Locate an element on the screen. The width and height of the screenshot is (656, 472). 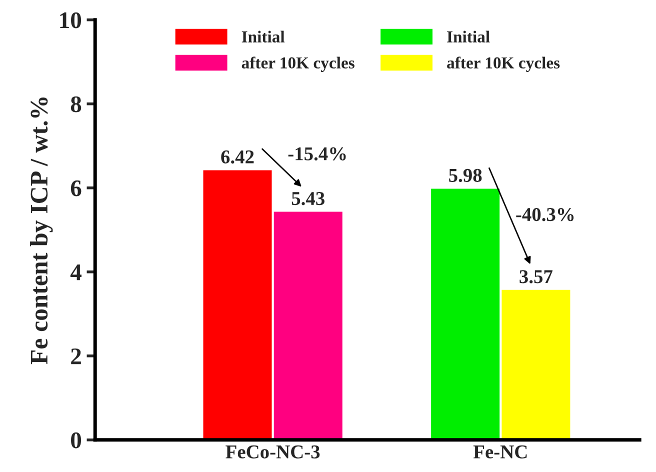
y-tick-label: 6 is located at coordinates (76, 188).